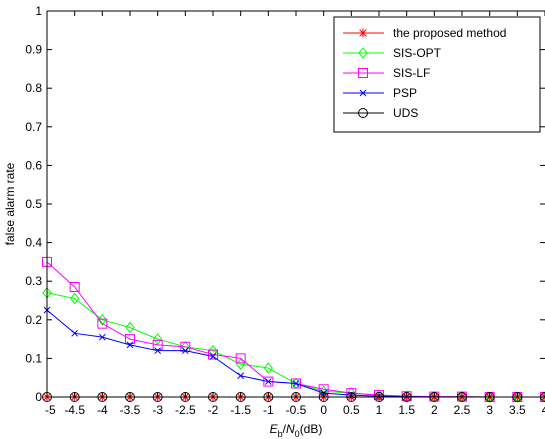 This screenshot has width=545, height=439. I want to click on y-tick-label: 0.9, so click(33, 50).